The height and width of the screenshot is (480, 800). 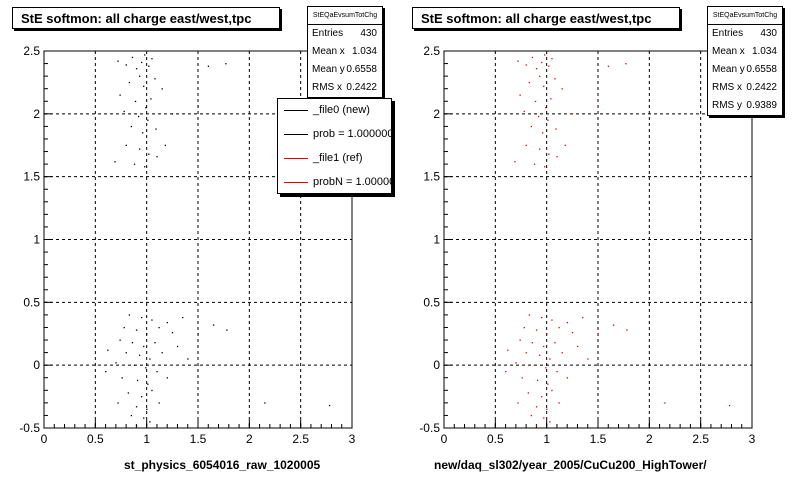 What do you see at coordinates (31, 302) in the screenshot?
I see `y-tick-label: 0.5` at bounding box center [31, 302].